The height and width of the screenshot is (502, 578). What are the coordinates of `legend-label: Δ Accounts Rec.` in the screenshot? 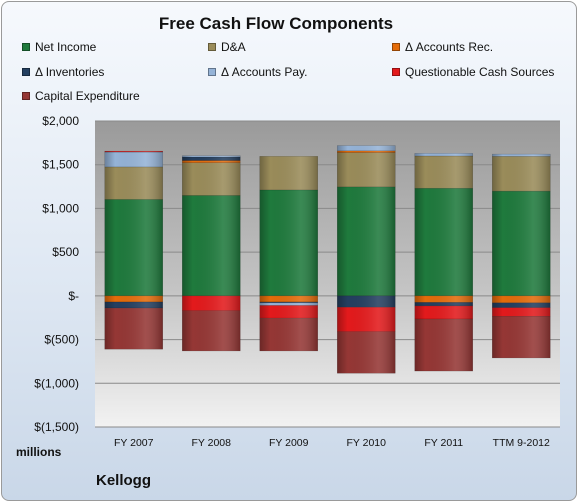 It's located at (449, 47).